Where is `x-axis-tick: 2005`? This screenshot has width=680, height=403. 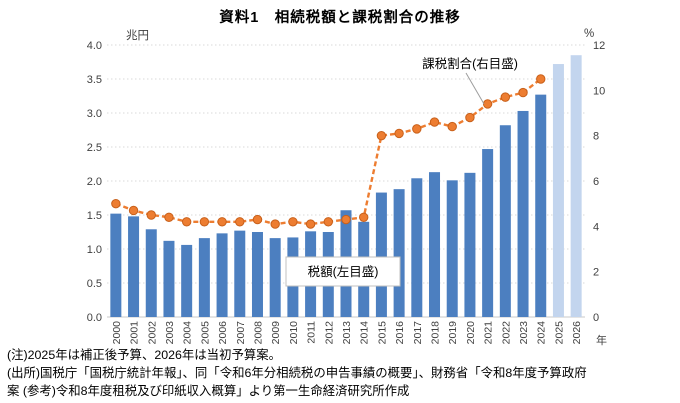 x-axis-tick: 2005 is located at coordinates (205, 333).